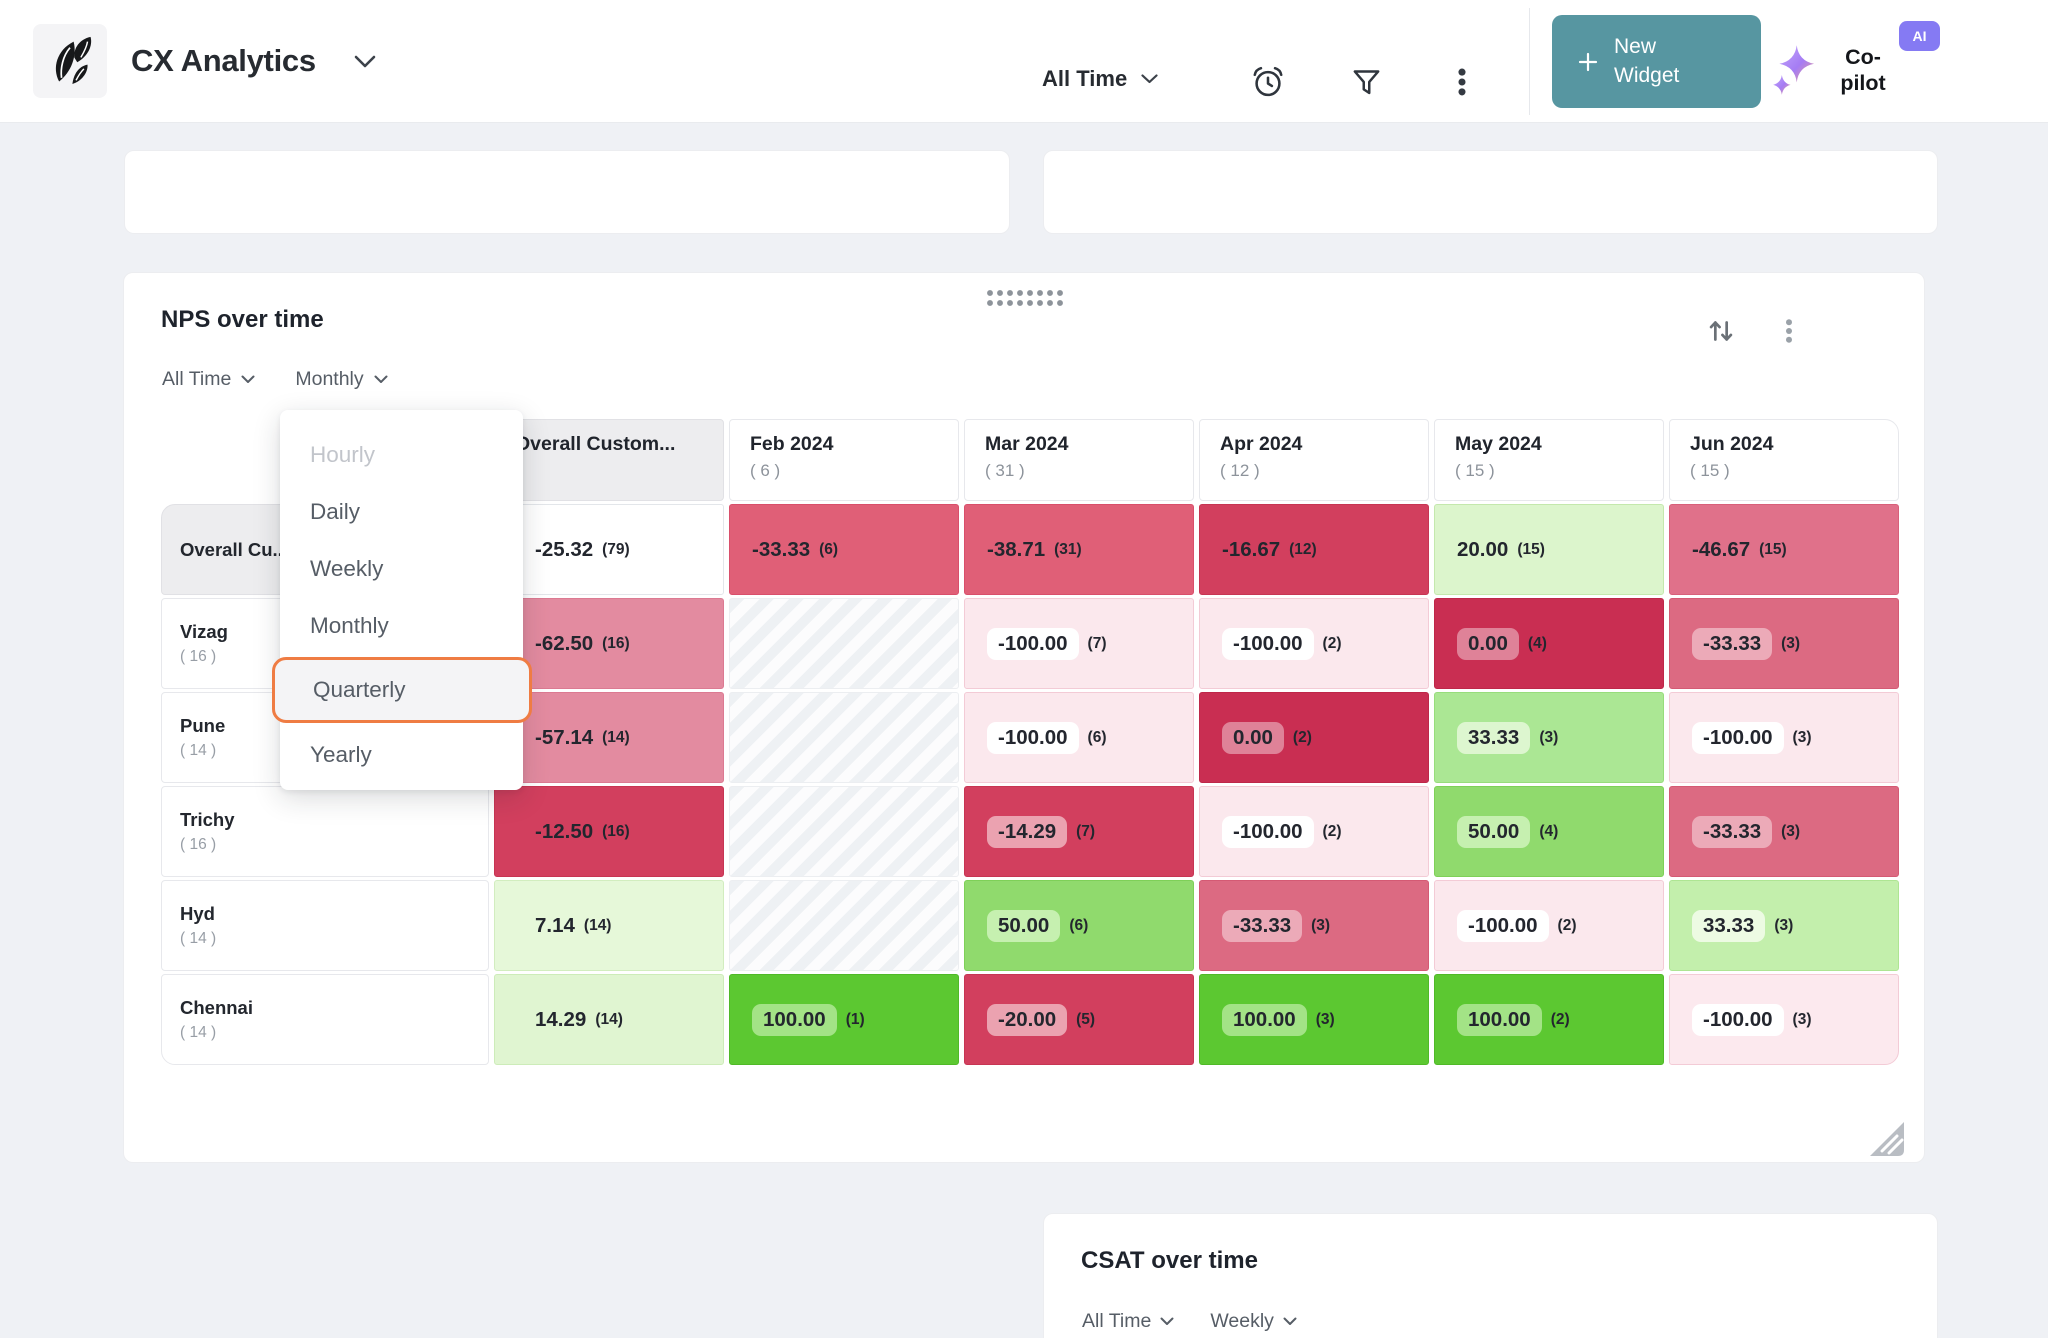  What do you see at coordinates (1549, 737) in the screenshot?
I see `nps-cell-2-4: 33.33 (3)` at bounding box center [1549, 737].